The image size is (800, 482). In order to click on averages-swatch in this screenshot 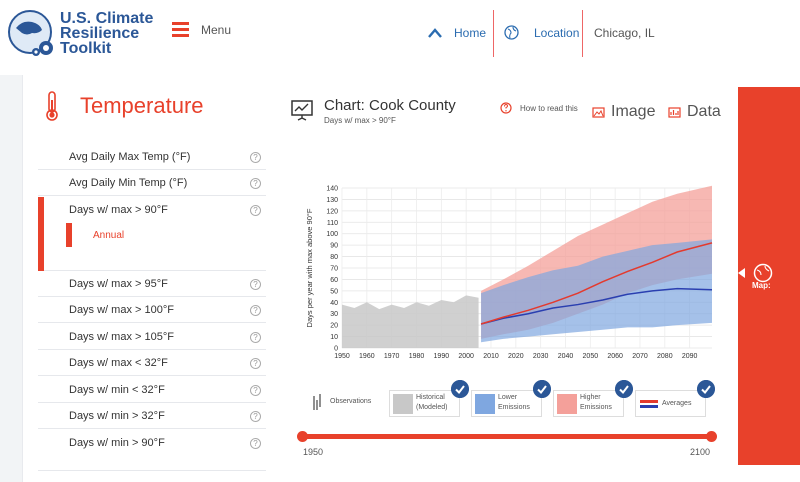, I will do `click(649, 404)`.